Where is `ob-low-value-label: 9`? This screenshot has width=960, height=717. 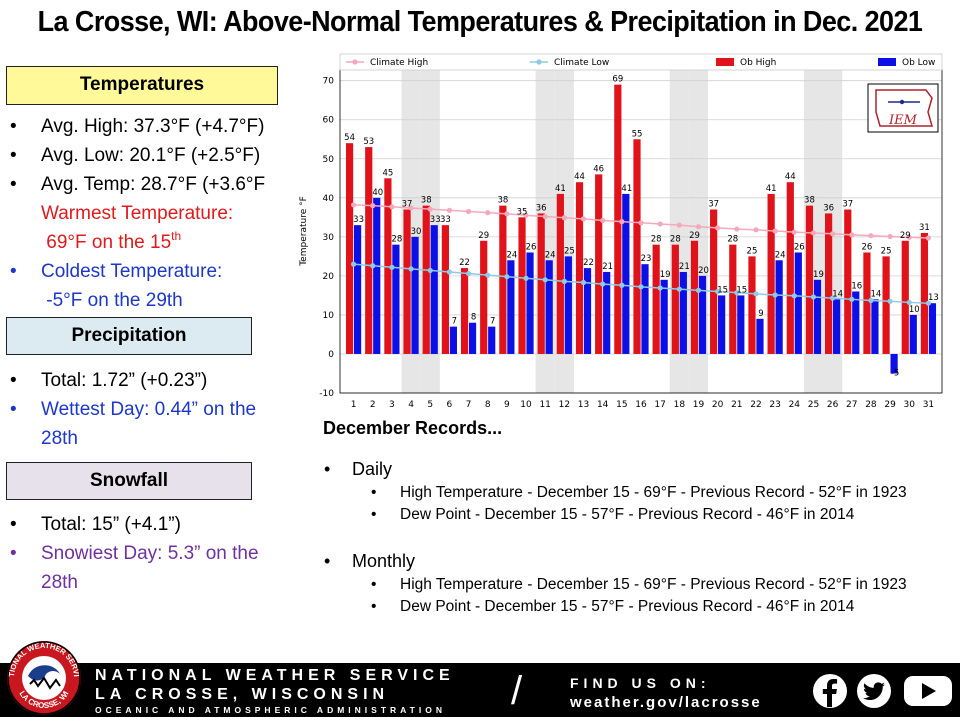 ob-low-value-label: 9 is located at coordinates (760, 314).